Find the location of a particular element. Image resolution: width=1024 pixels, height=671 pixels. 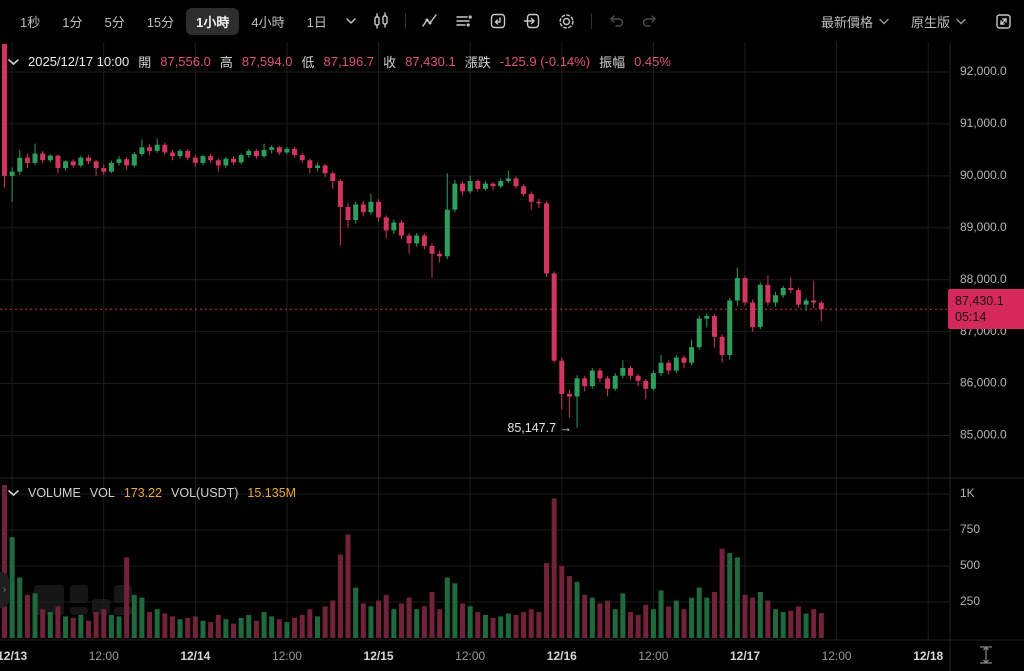

timeframe-1m: 1分 is located at coordinates (72, 22).